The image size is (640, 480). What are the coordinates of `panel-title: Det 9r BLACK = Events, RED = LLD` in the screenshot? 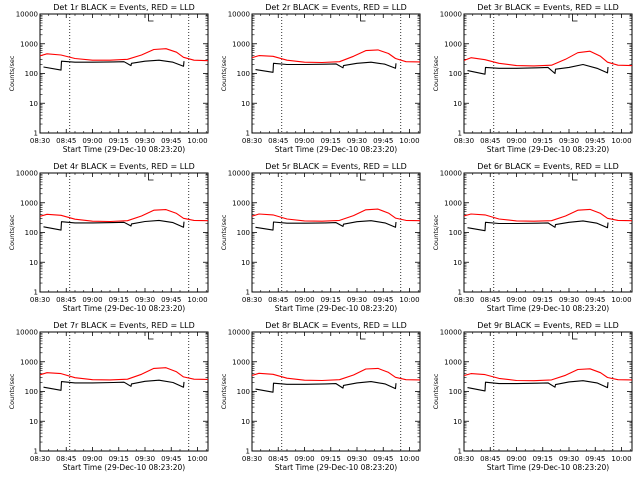 It's located at (548, 325).